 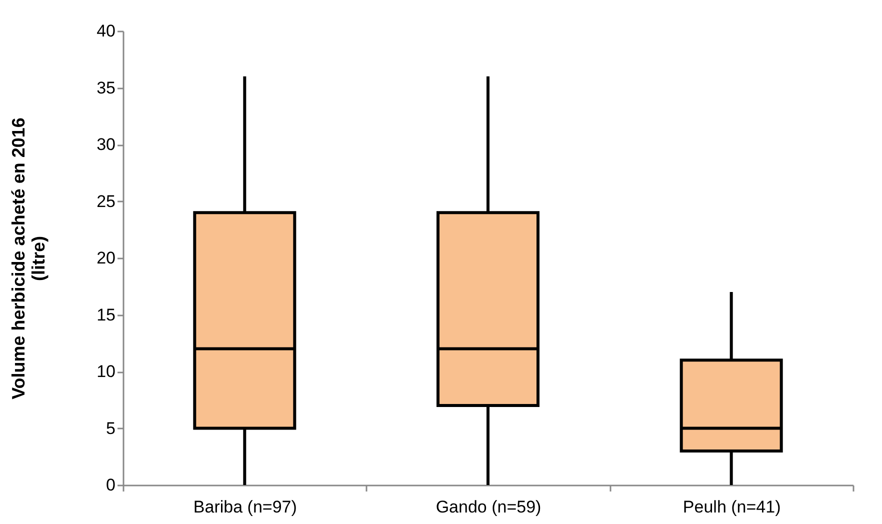 I want to click on y-axis-title: Volume herbicide acheté en 2016 (litre), so click(x=28, y=259).